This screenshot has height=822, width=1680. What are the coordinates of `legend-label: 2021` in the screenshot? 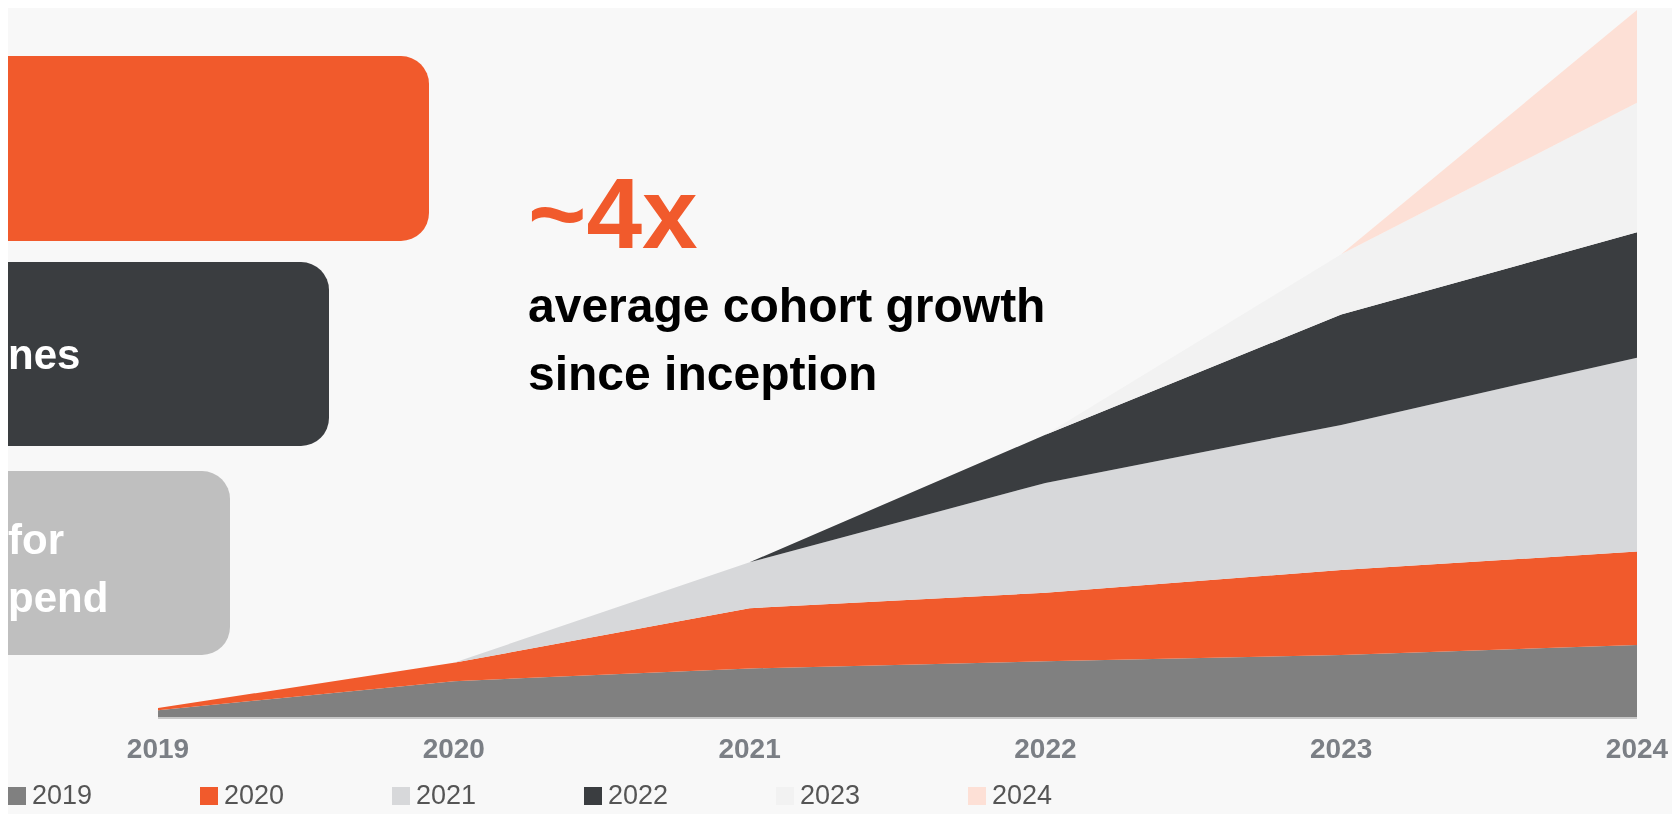 It's located at (446, 795).